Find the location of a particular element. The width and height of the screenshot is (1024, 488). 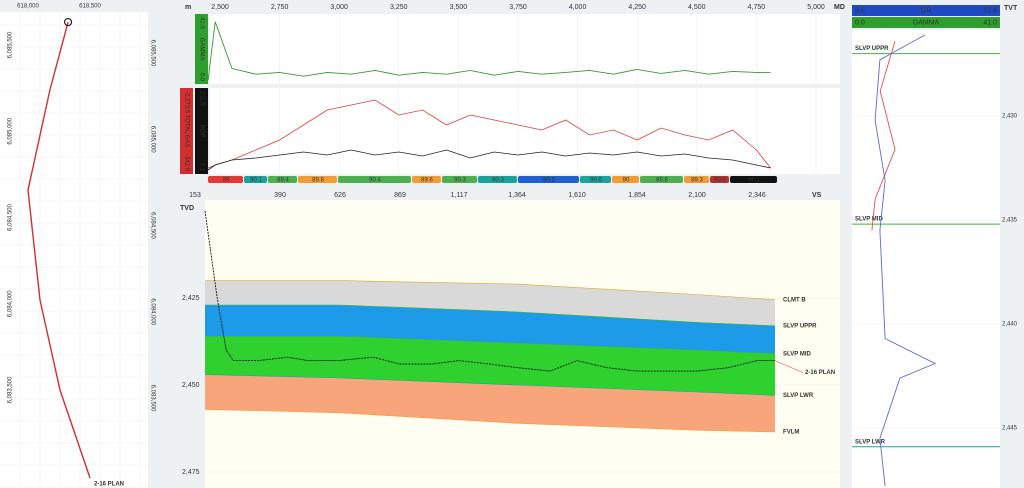

map-y-label-right: 6,085,500 is located at coordinates (152, 53).